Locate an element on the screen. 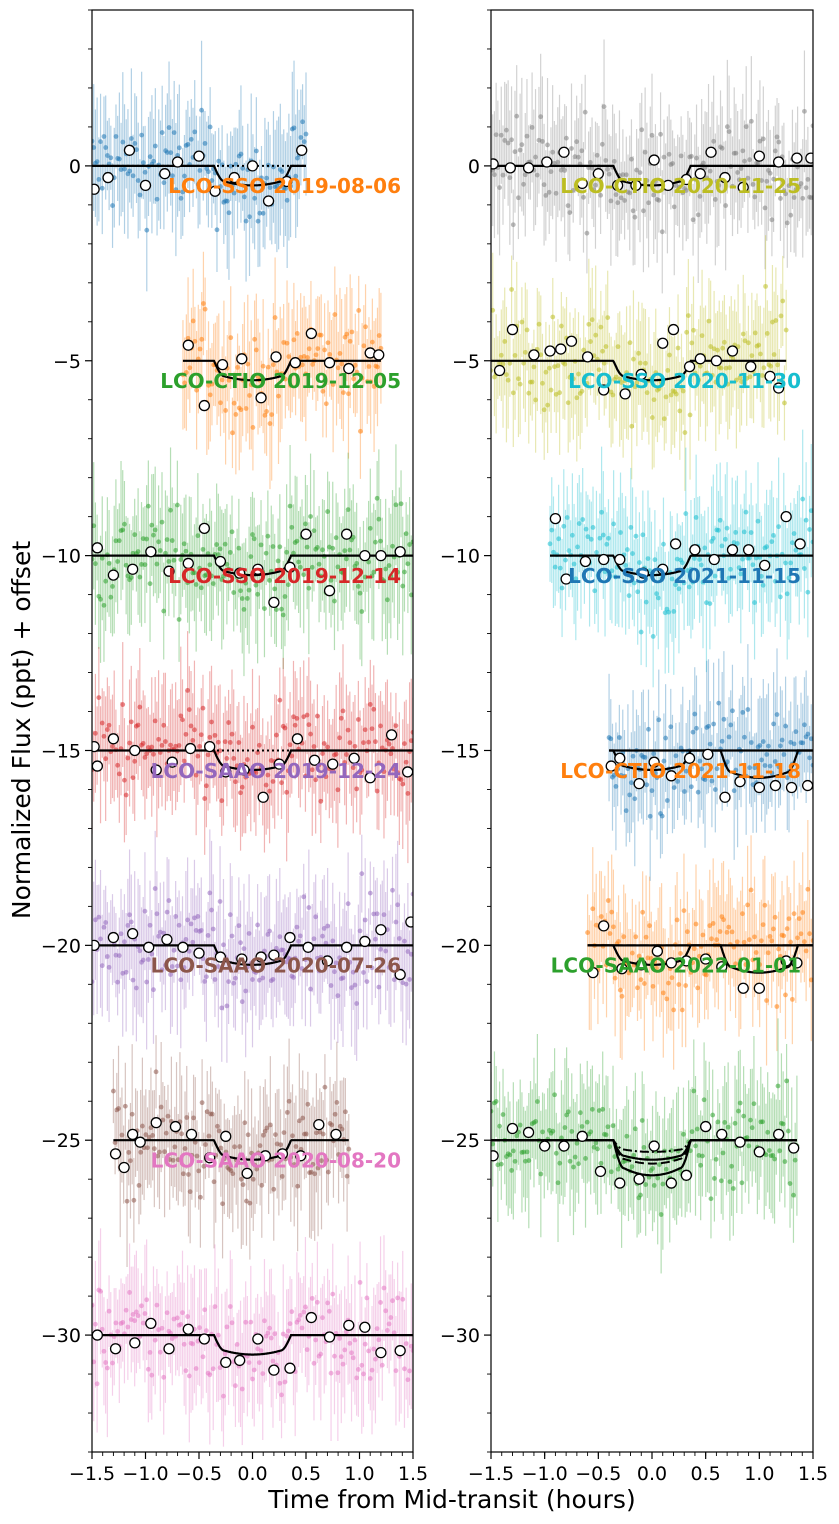 The image size is (839, 1524). series-label: LCO-SAAO 2020-08-20 is located at coordinates (276, 1160).